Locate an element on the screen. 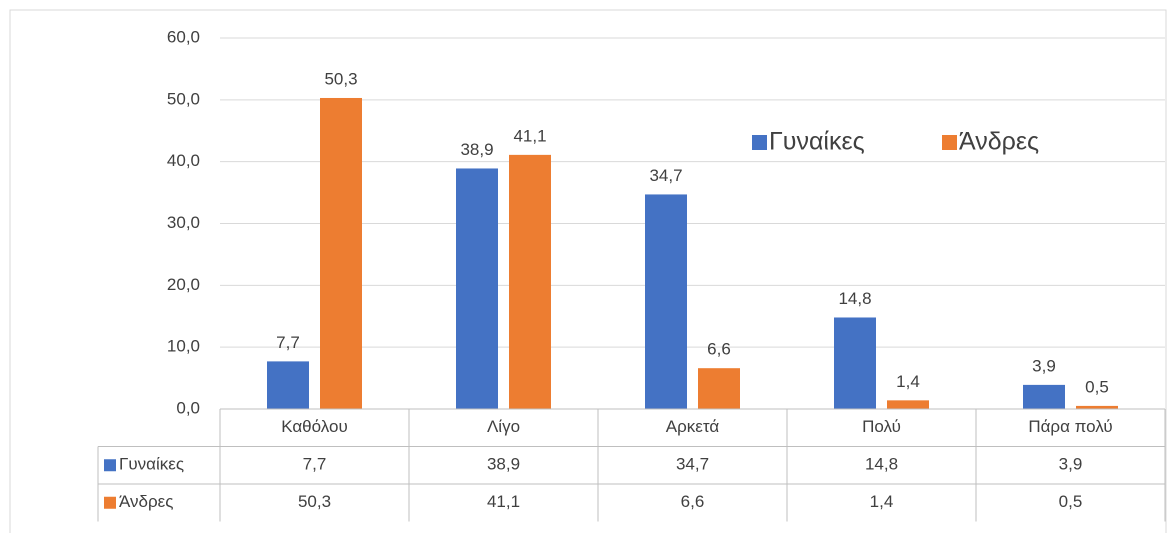  table-cell: 6,6 is located at coordinates (693, 501).